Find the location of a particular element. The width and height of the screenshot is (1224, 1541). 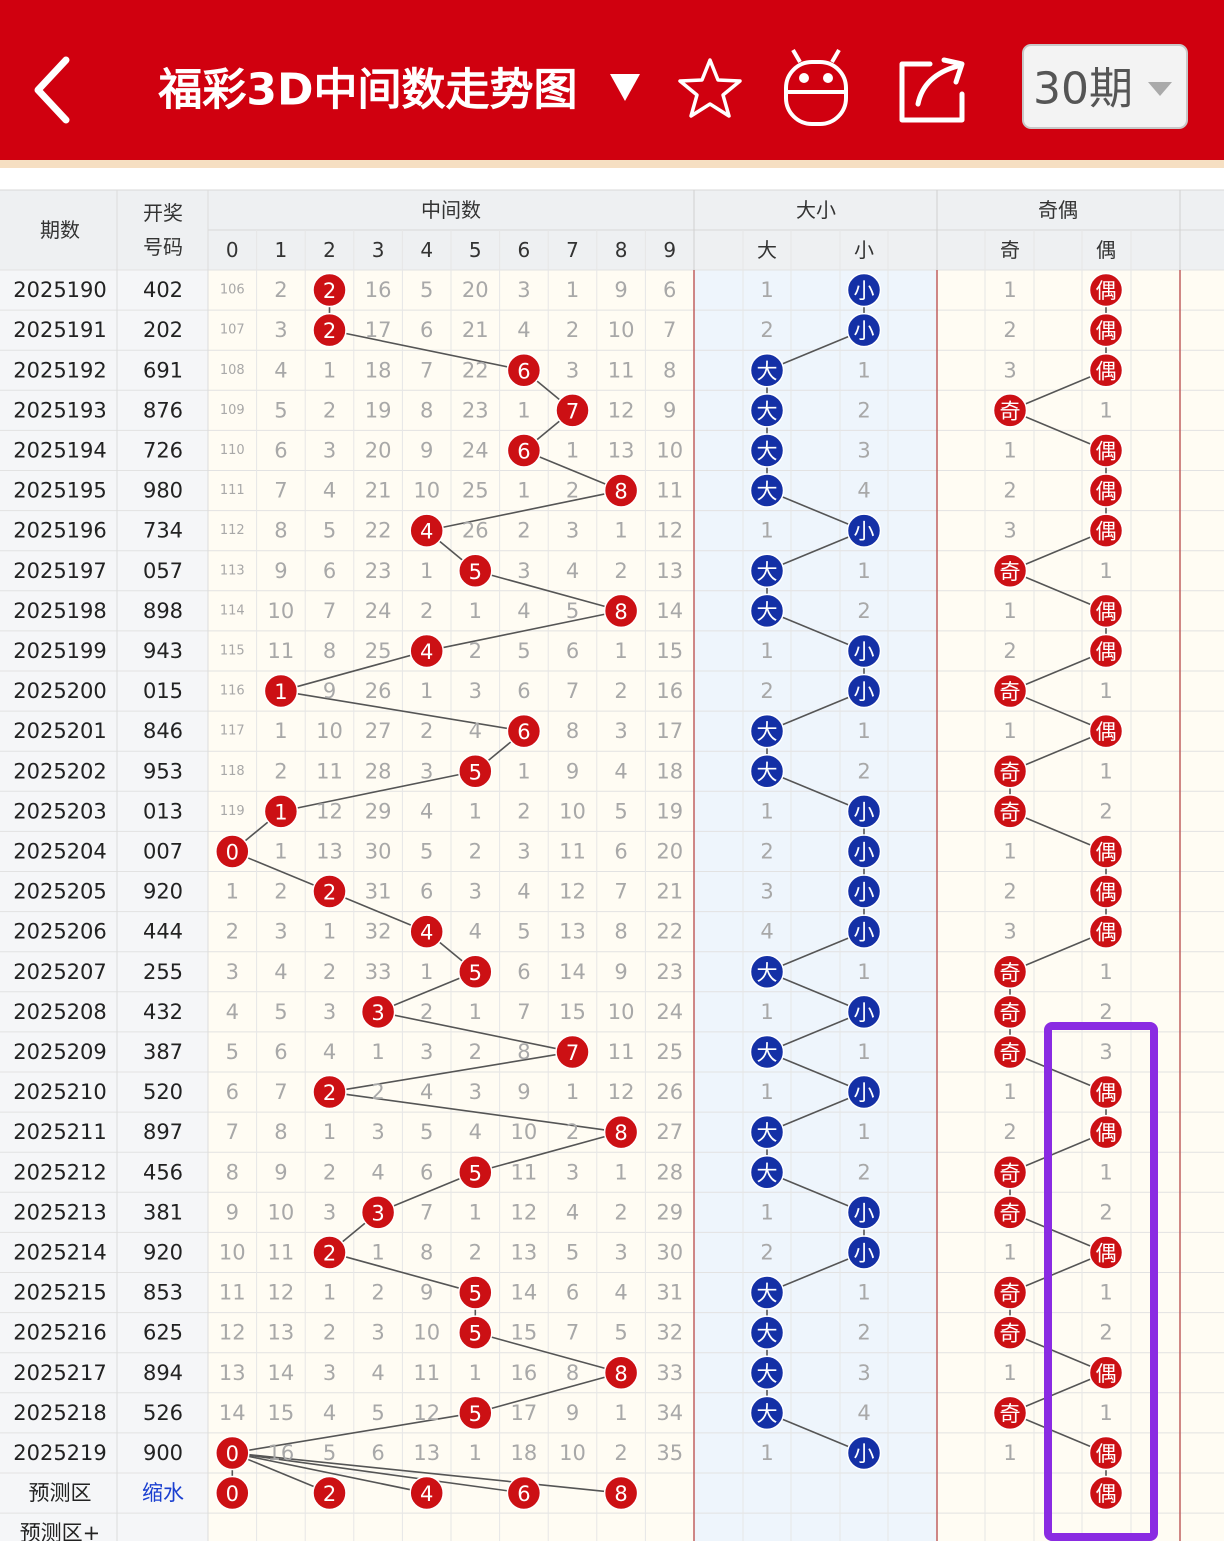

period: 2025212 is located at coordinates (60, 1172).